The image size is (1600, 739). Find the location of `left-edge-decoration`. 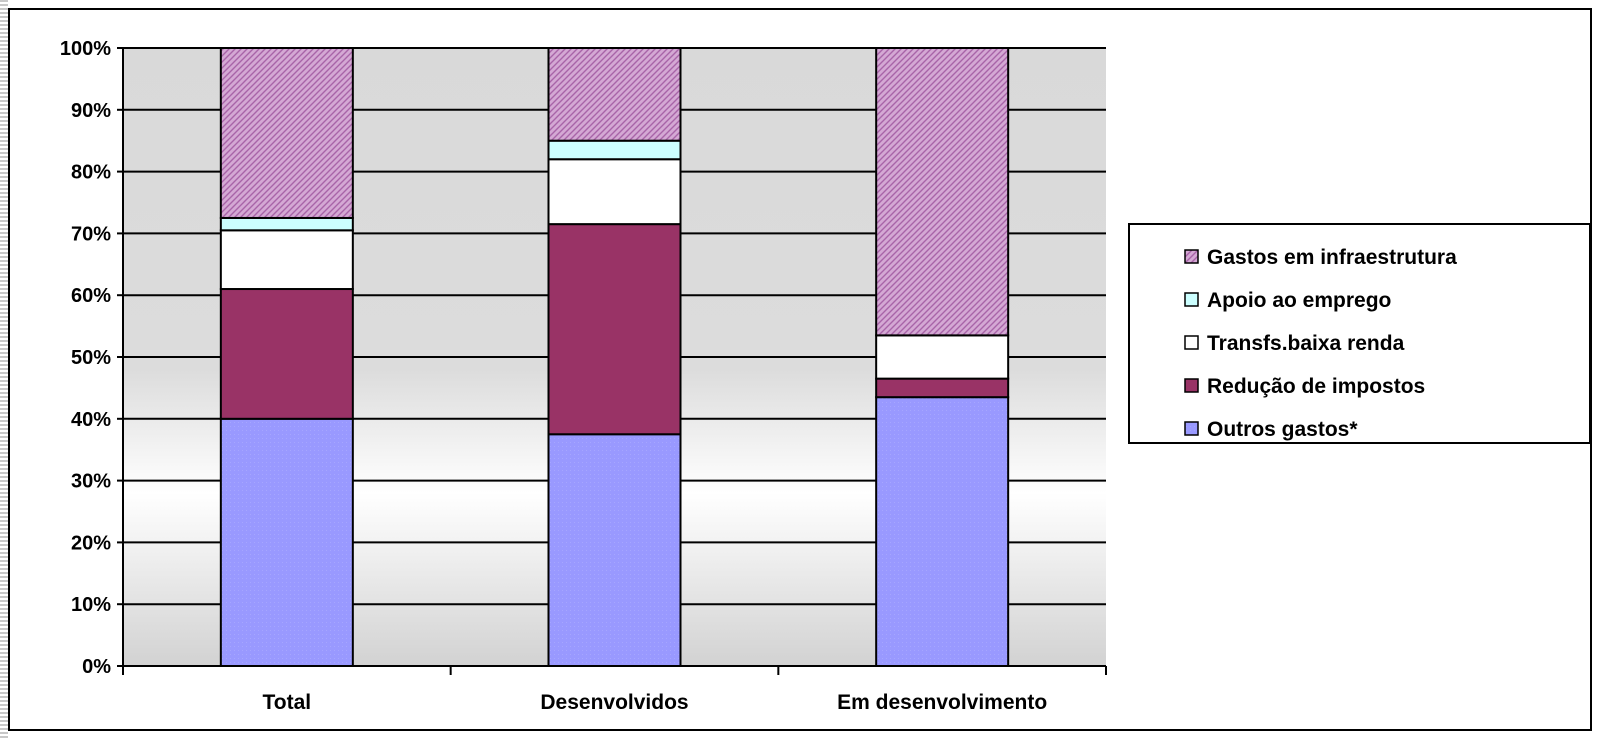

left-edge-decoration is located at coordinates (4, 369).